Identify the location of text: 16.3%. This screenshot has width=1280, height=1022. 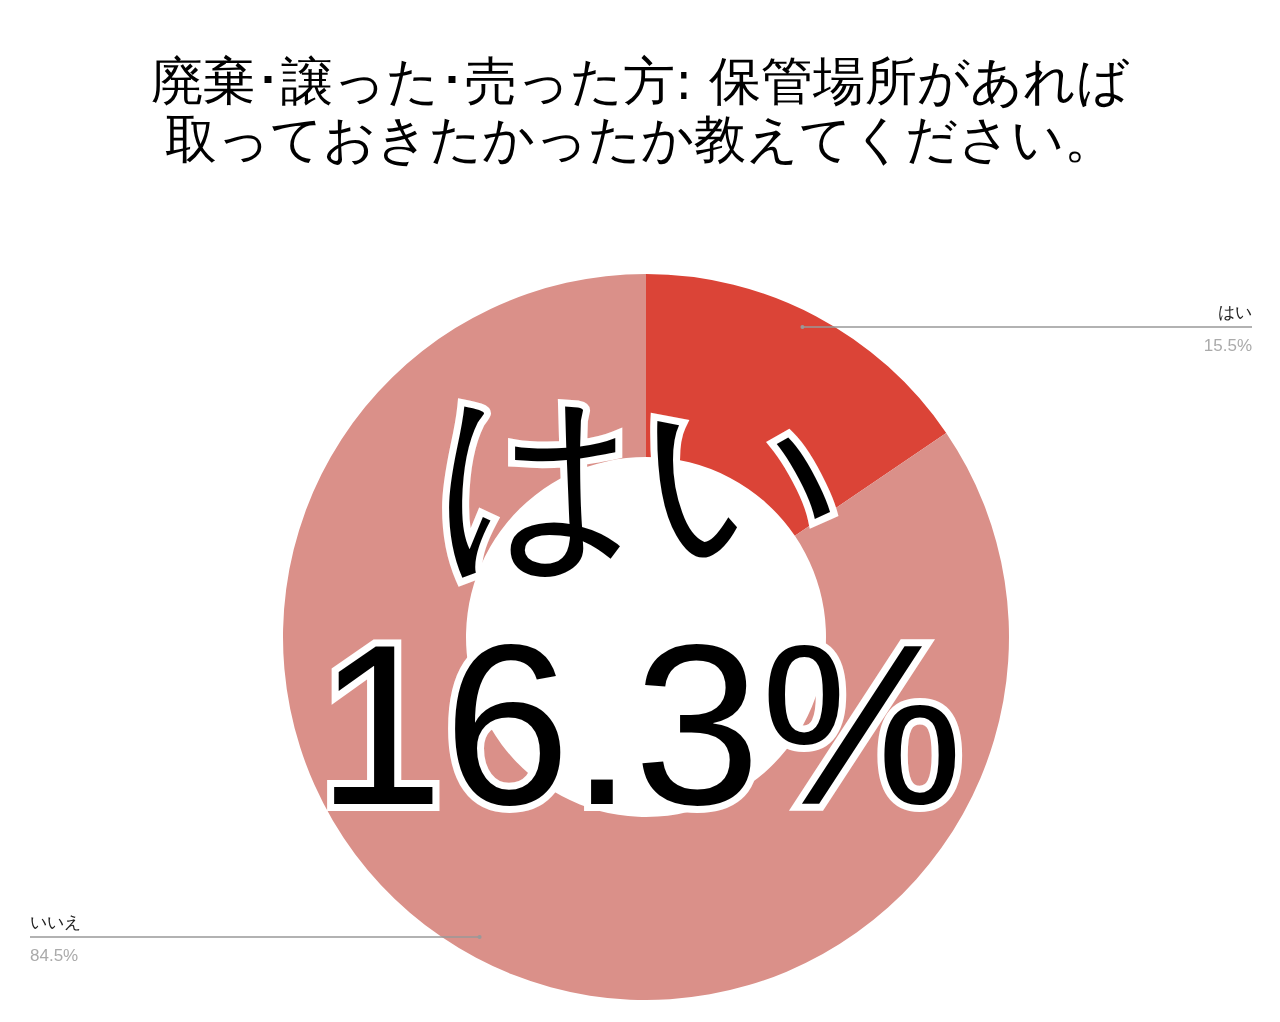
(640, 726).